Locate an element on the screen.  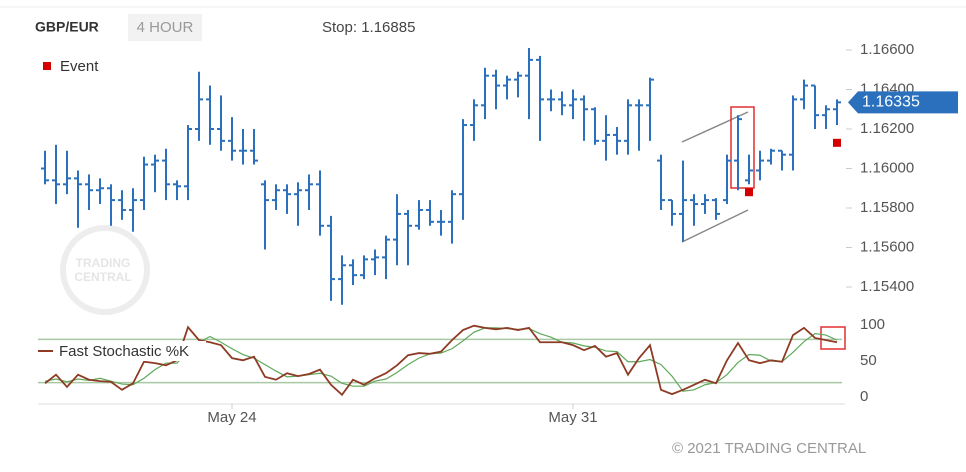
watermark: TRADING CENTRAL is located at coordinates (105, 270).